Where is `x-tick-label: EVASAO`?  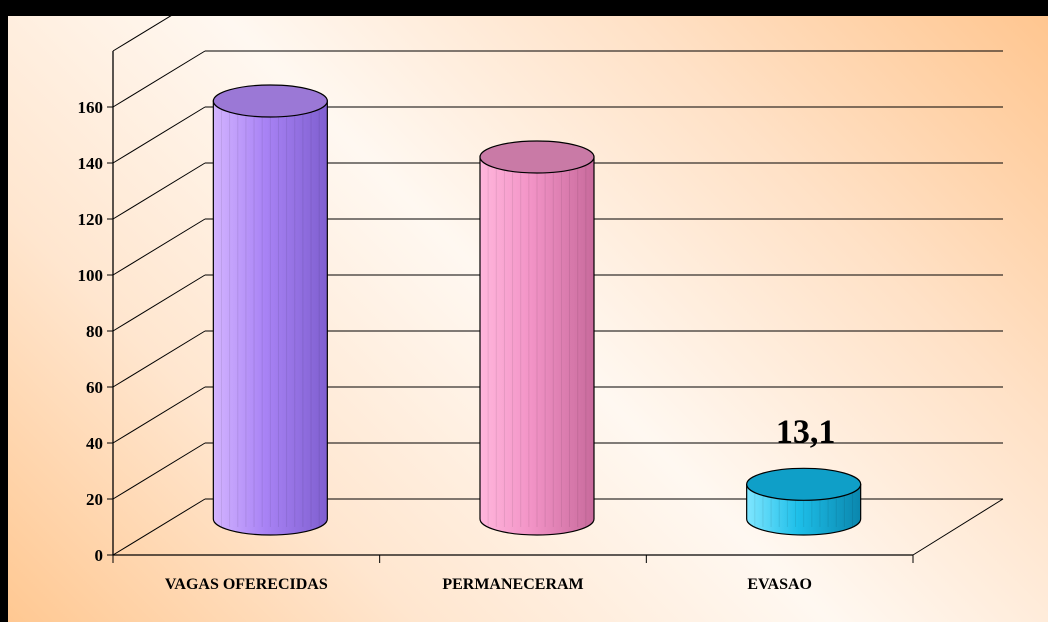 x-tick-label: EVASAO is located at coordinates (779, 584).